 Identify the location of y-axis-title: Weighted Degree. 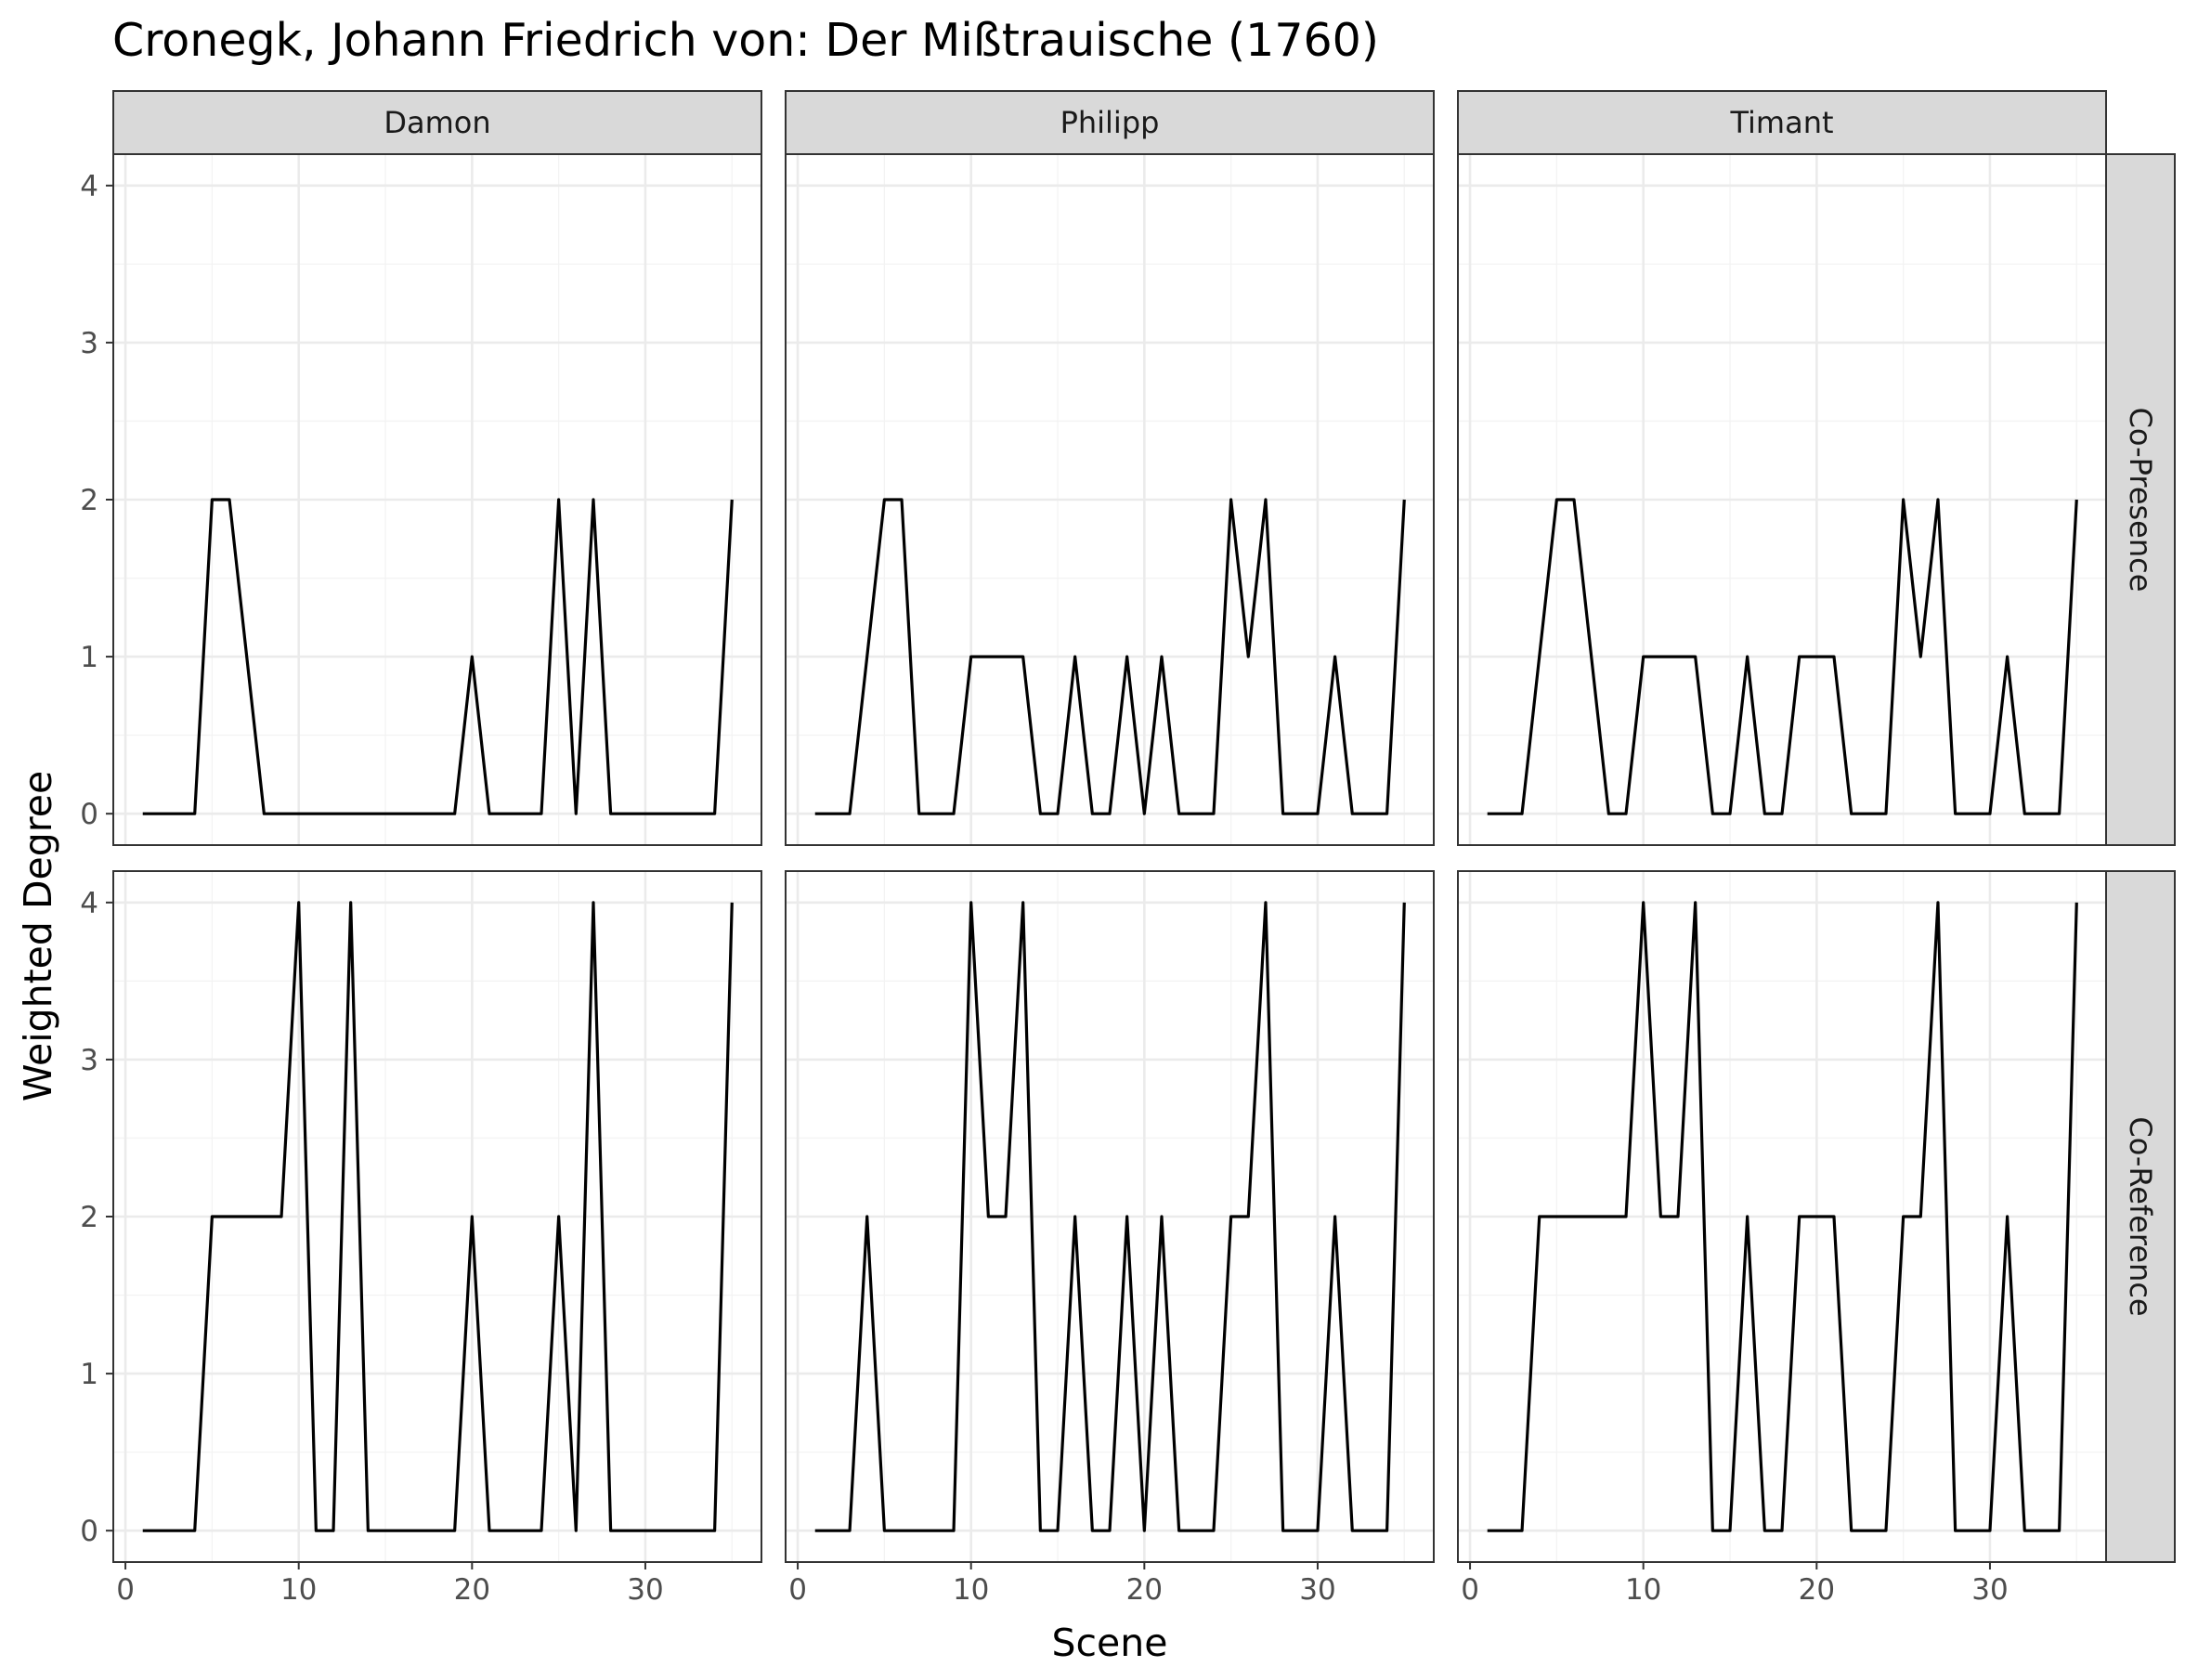
(38, 936).